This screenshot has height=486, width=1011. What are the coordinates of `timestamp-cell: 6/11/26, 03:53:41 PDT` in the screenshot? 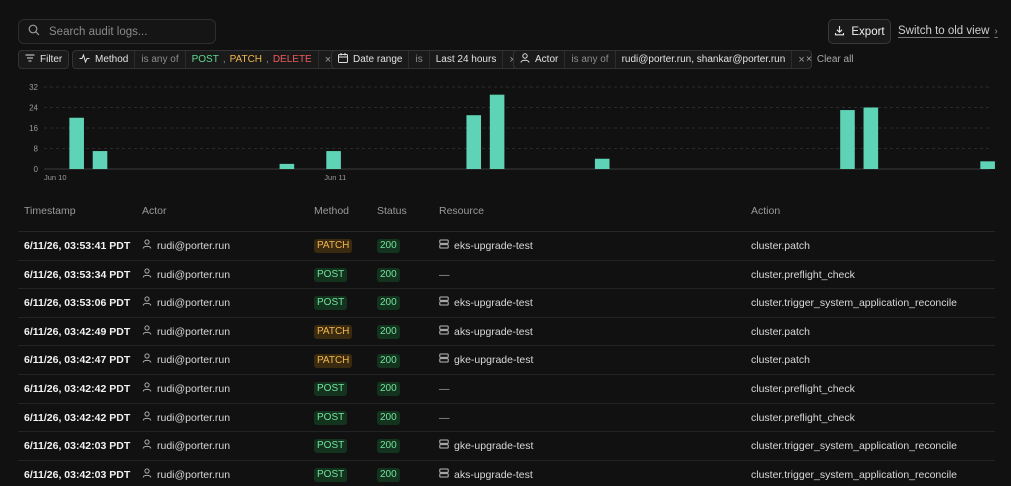 It's located at (77, 246).